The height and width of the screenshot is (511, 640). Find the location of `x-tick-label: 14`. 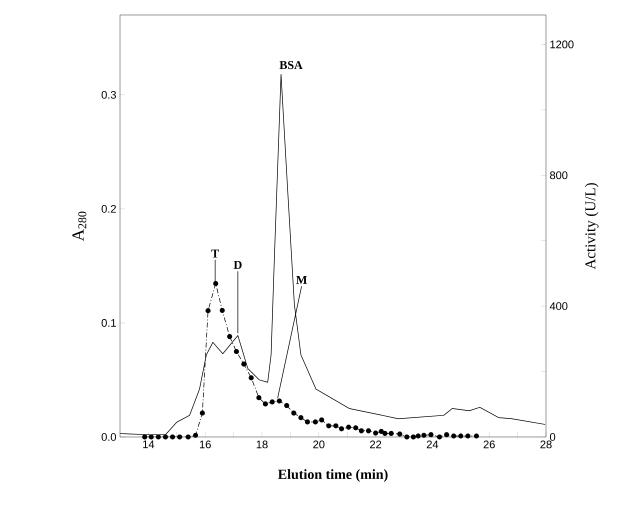

x-tick-label: 14 is located at coordinates (148, 444).